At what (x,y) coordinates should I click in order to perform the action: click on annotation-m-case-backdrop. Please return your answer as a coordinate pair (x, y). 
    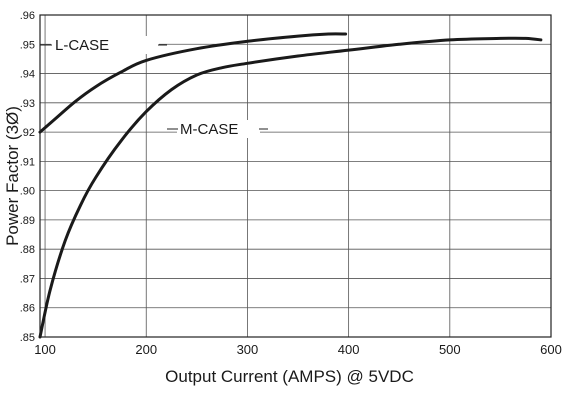
    Looking at the image, I should click on (218, 129).